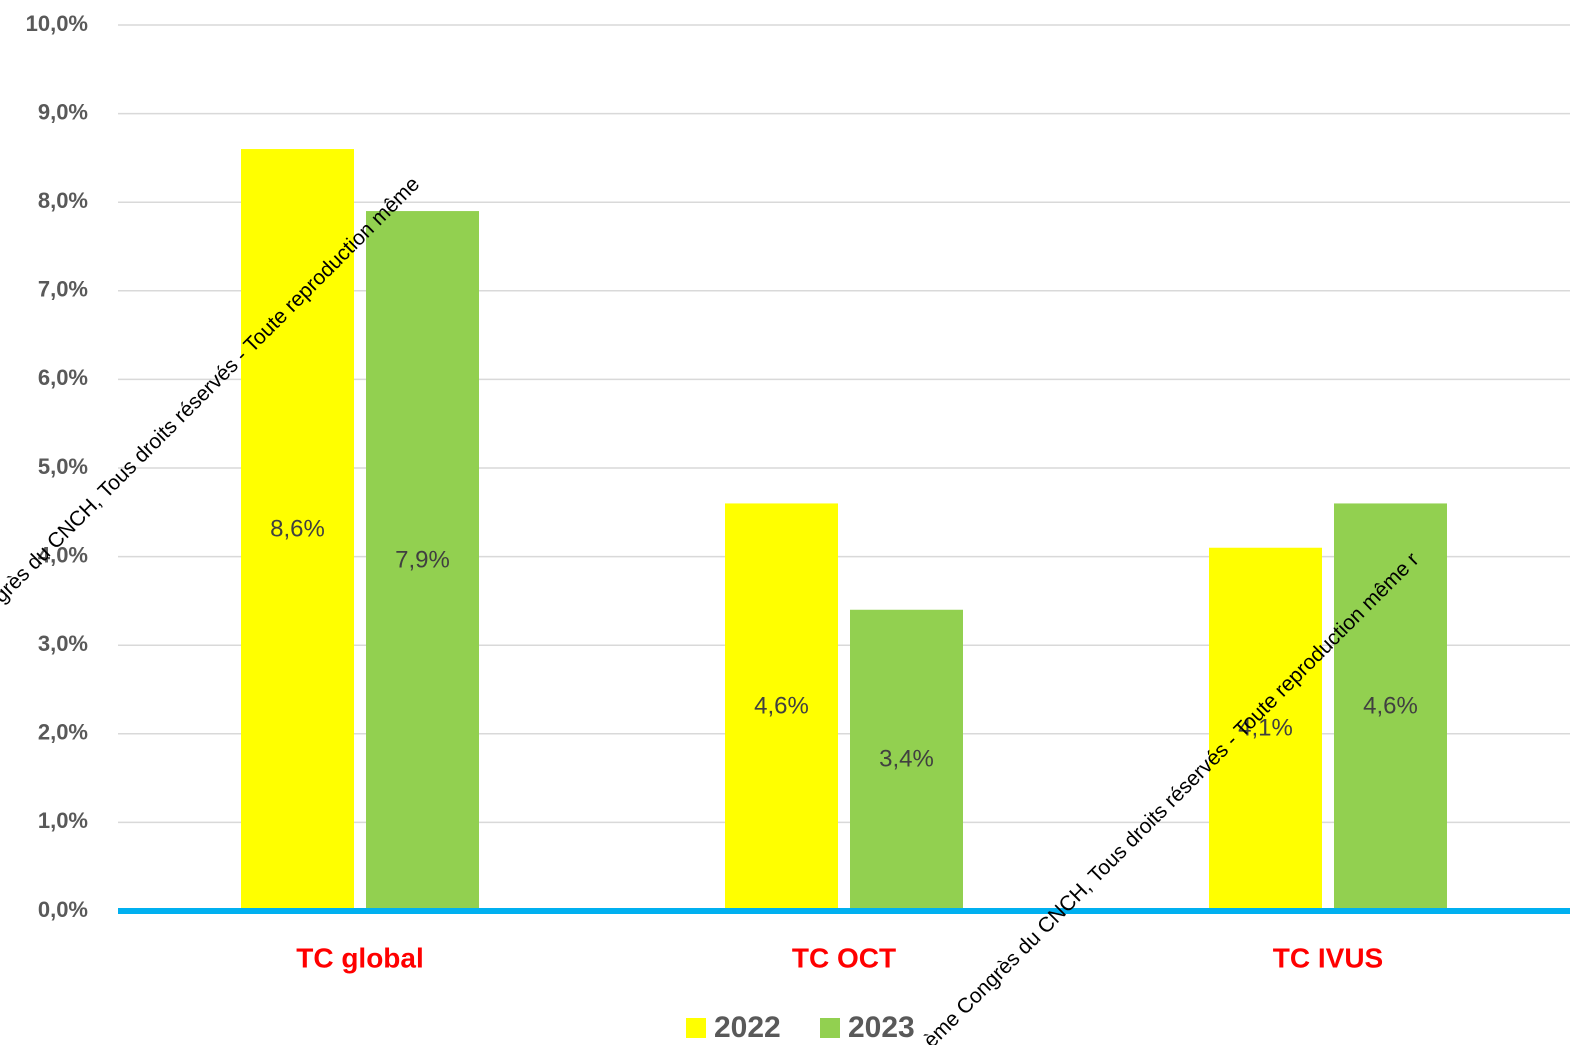  I want to click on data-label: 7,9%, so click(422, 559).